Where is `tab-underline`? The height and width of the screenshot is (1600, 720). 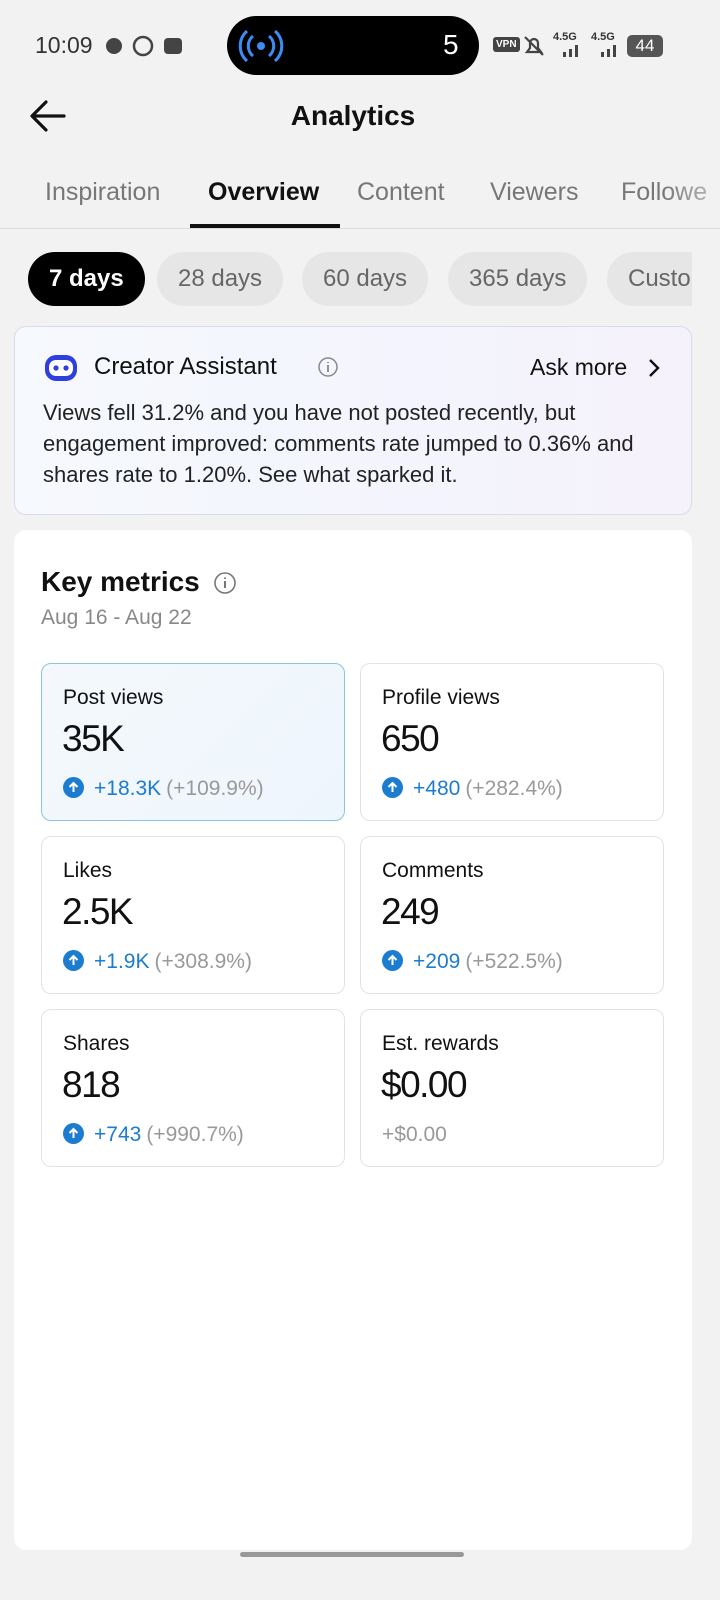 tab-underline is located at coordinates (265, 226).